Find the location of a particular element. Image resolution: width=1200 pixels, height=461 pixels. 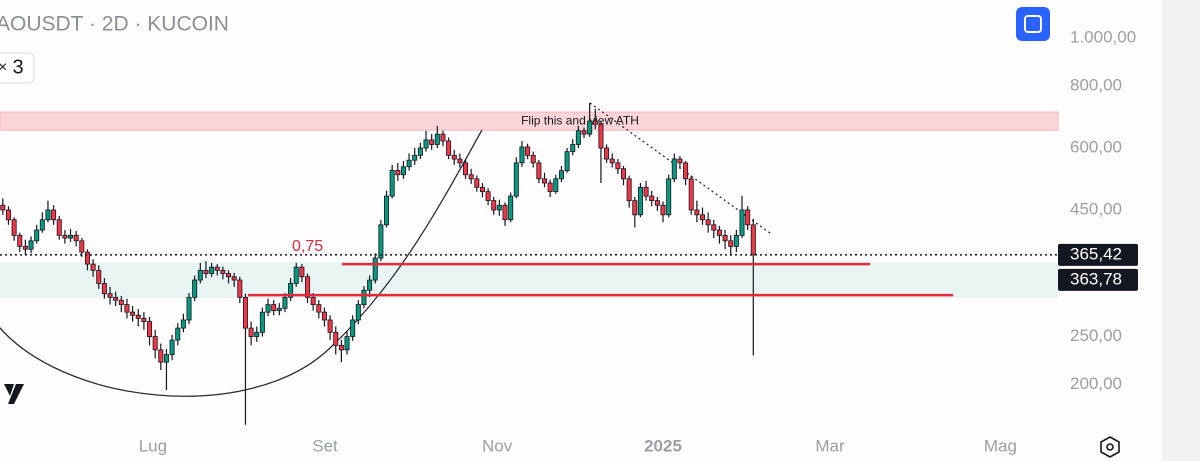

close-x: × is located at coordinates (3, 67).